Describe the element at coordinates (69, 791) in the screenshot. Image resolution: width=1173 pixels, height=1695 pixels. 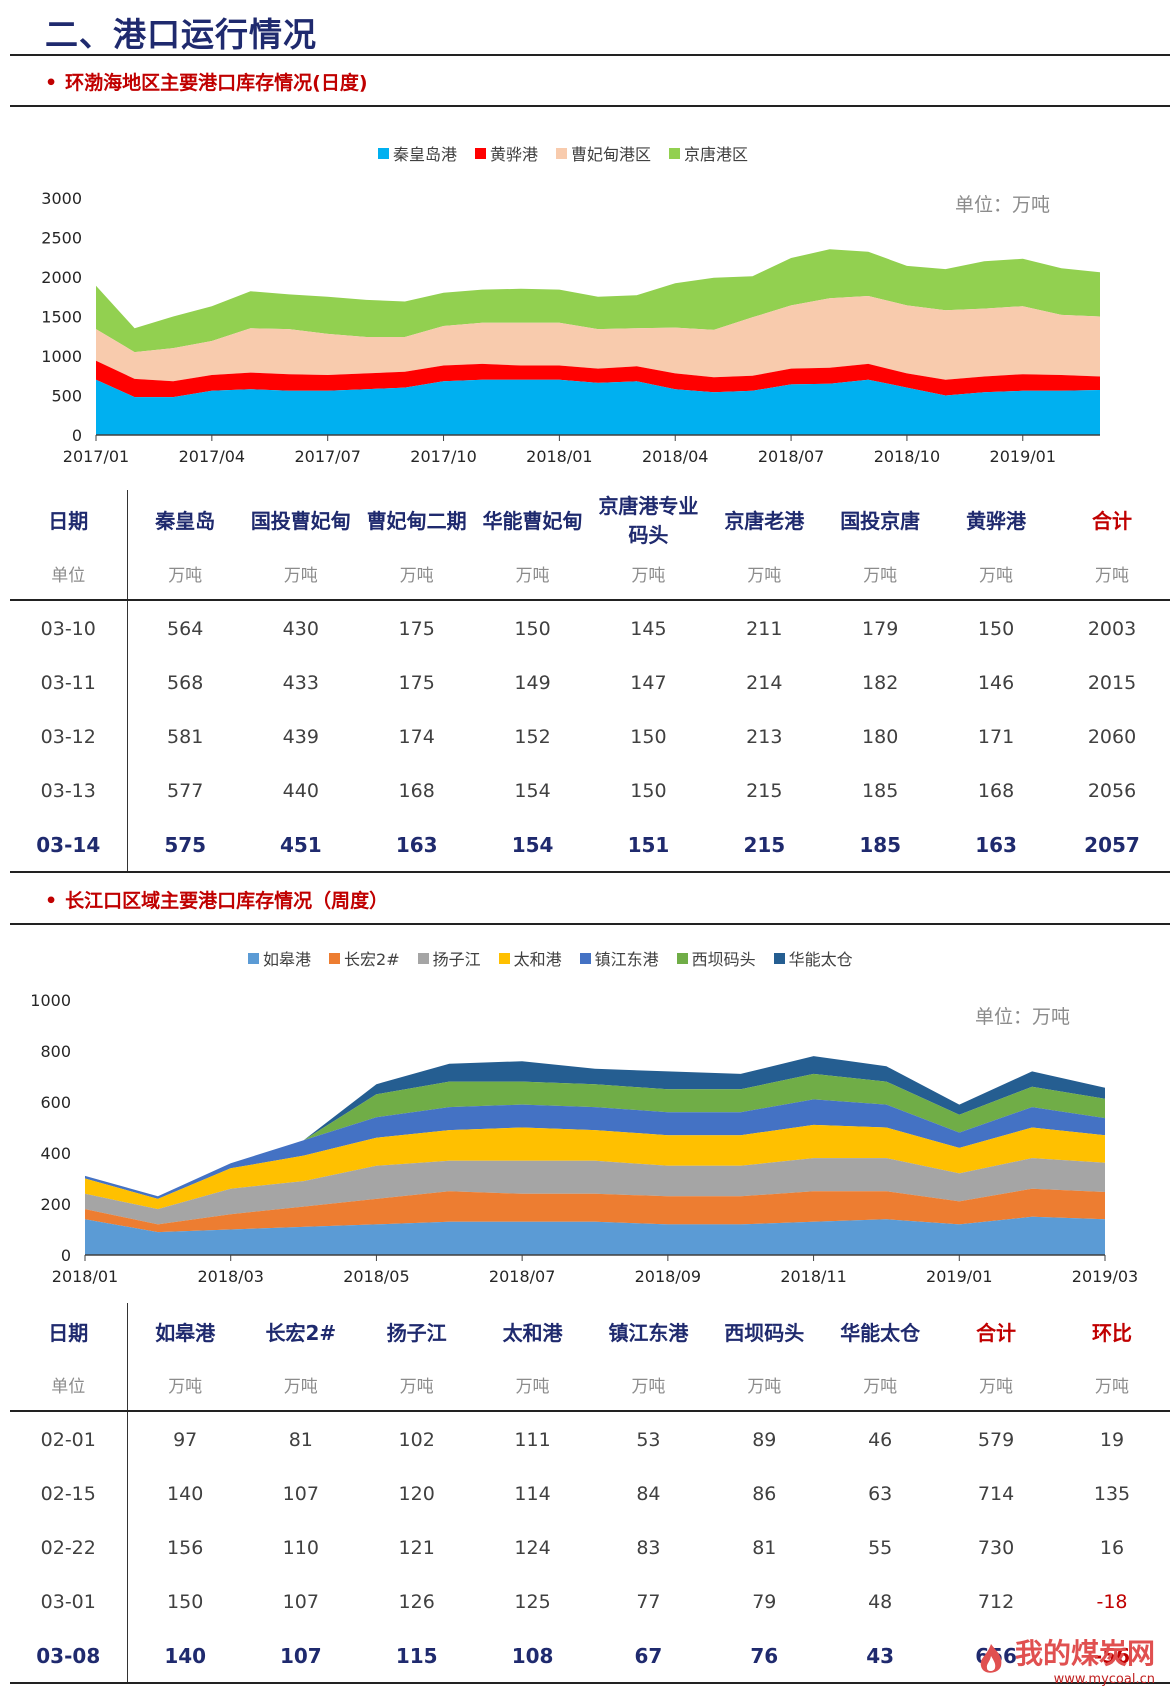
I see `date-cell: 03-13` at that location.